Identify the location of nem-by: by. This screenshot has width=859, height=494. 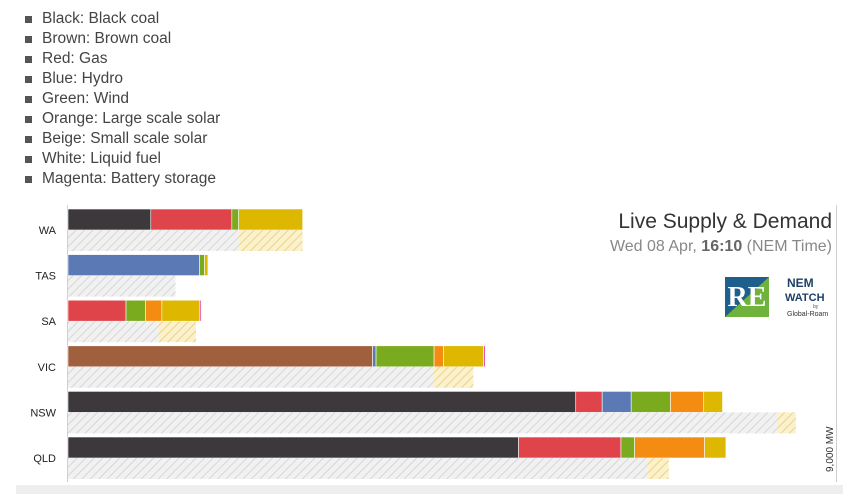
(816, 307).